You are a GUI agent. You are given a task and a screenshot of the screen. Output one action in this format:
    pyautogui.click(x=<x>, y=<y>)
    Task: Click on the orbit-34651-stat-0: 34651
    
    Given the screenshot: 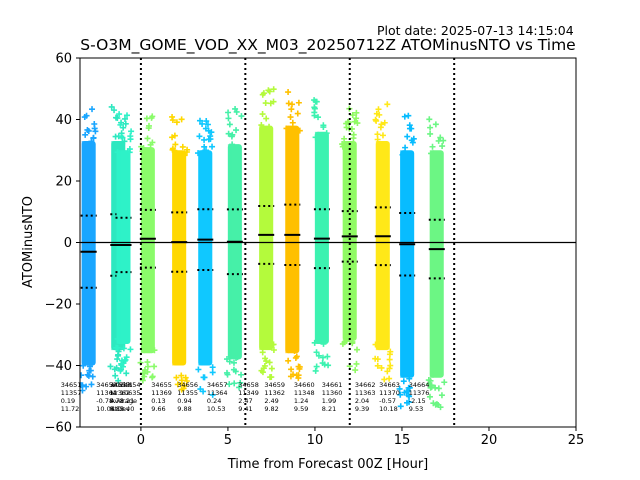 What is the action you would take?
    pyautogui.click(x=71, y=385)
    